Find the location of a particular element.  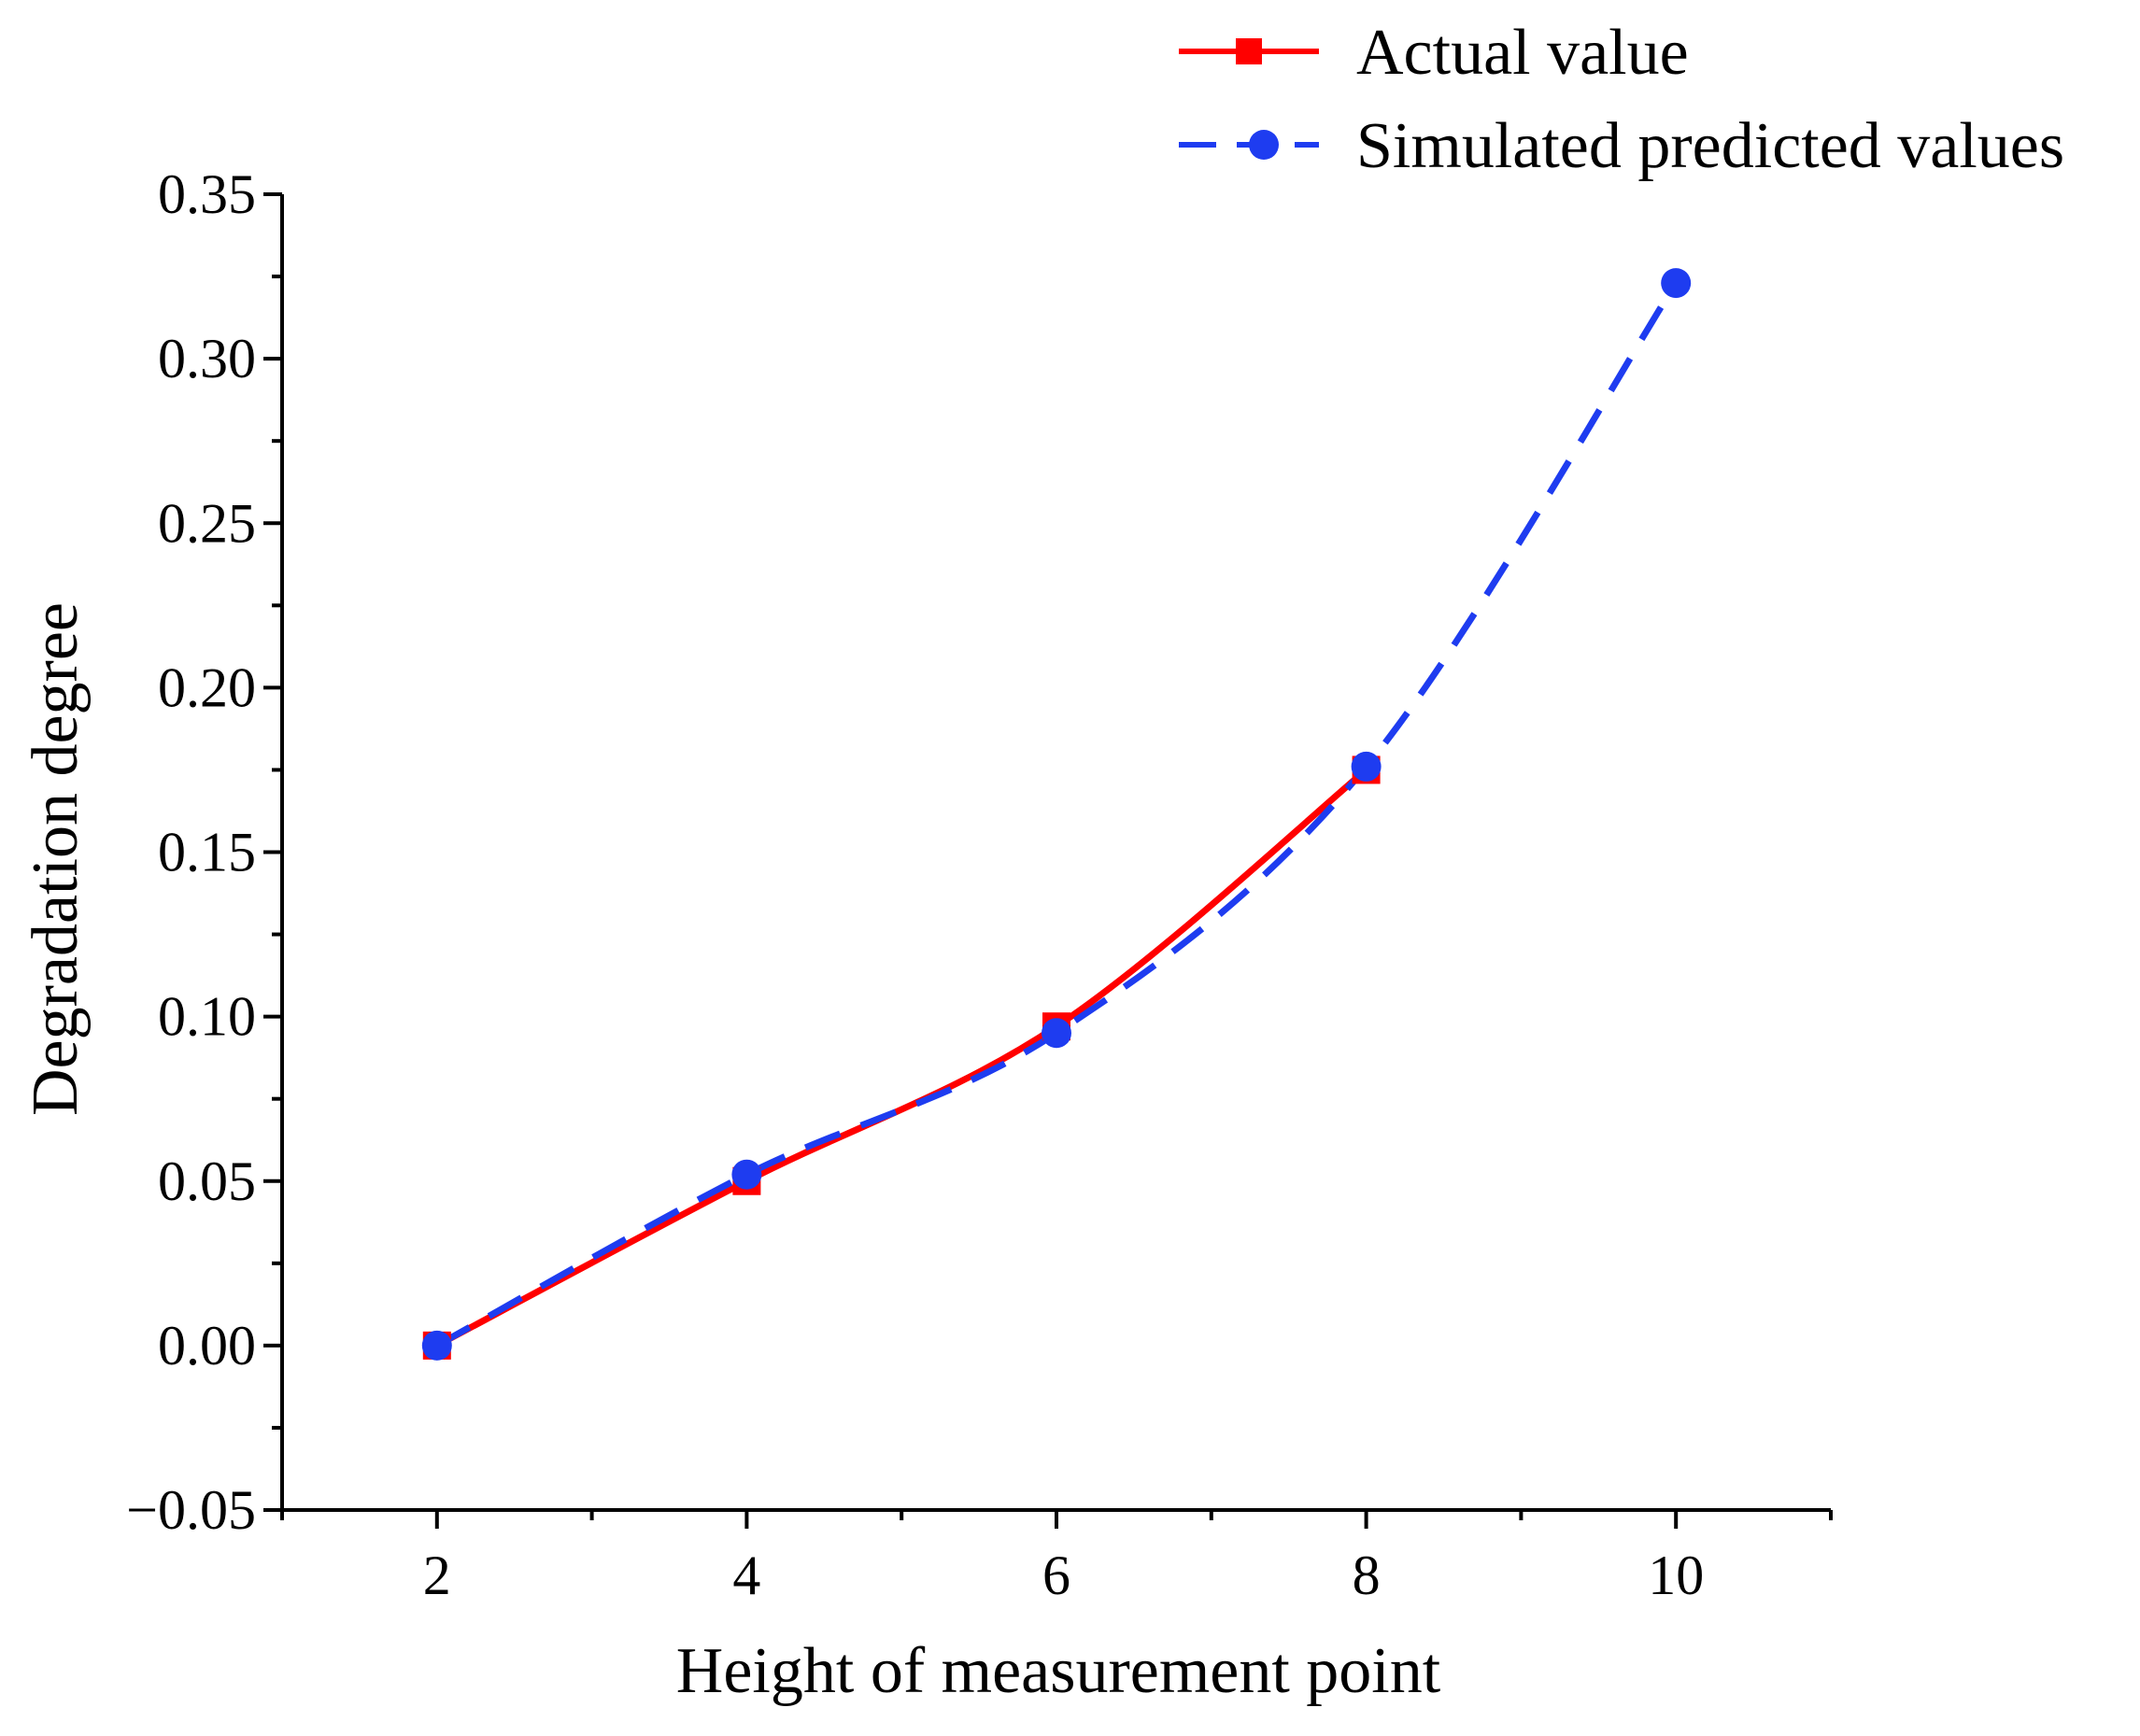

x-tick-label: 2 is located at coordinates (437, 1575).